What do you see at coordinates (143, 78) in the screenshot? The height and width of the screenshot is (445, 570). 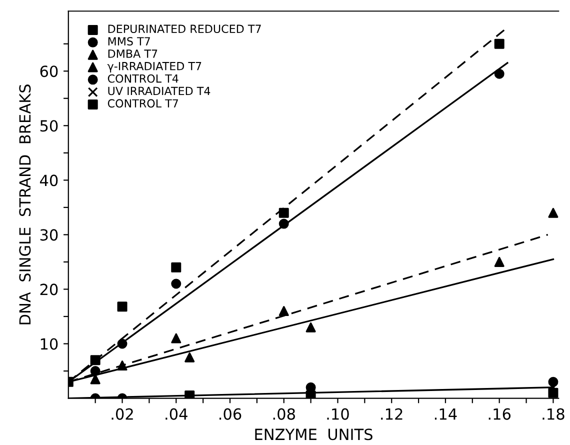 I see `legend-label: CONTROL T4` at bounding box center [143, 78].